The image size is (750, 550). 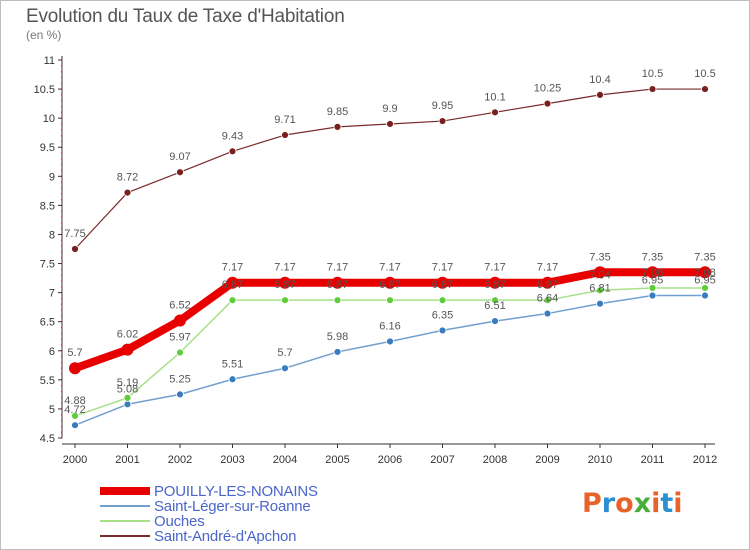 What do you see at coordinates (180, 460) in the screenshot?
I see `x-tick-label: 2002` at bounding box center [180, 460].